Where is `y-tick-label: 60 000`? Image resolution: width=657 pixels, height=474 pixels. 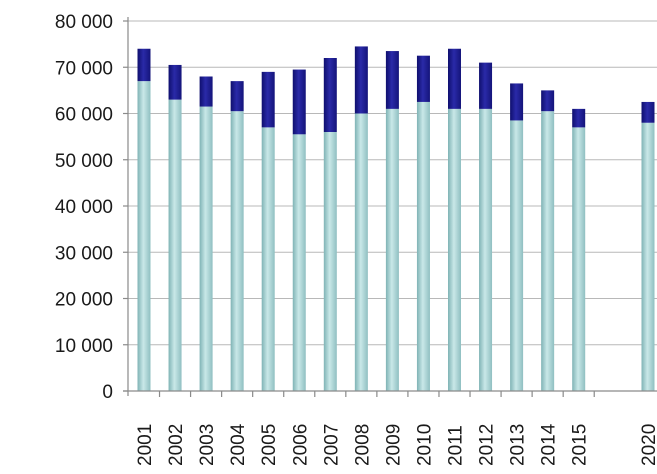
y-tick-label: 60 000 is located at coordinates (84, 115).